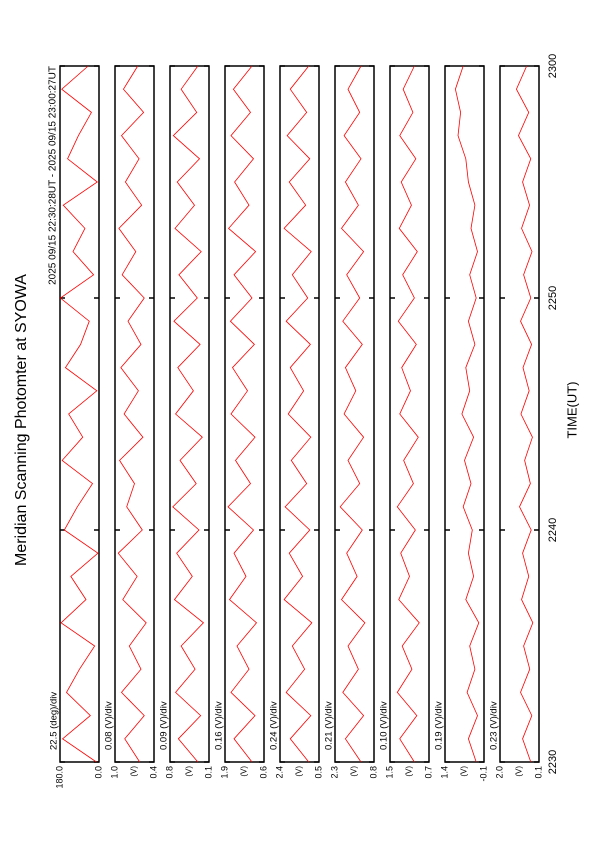  Describe the element at coordinates (164, 725) in the screenshot. I see `panel-label: 0.09 (V)/div` at that location.